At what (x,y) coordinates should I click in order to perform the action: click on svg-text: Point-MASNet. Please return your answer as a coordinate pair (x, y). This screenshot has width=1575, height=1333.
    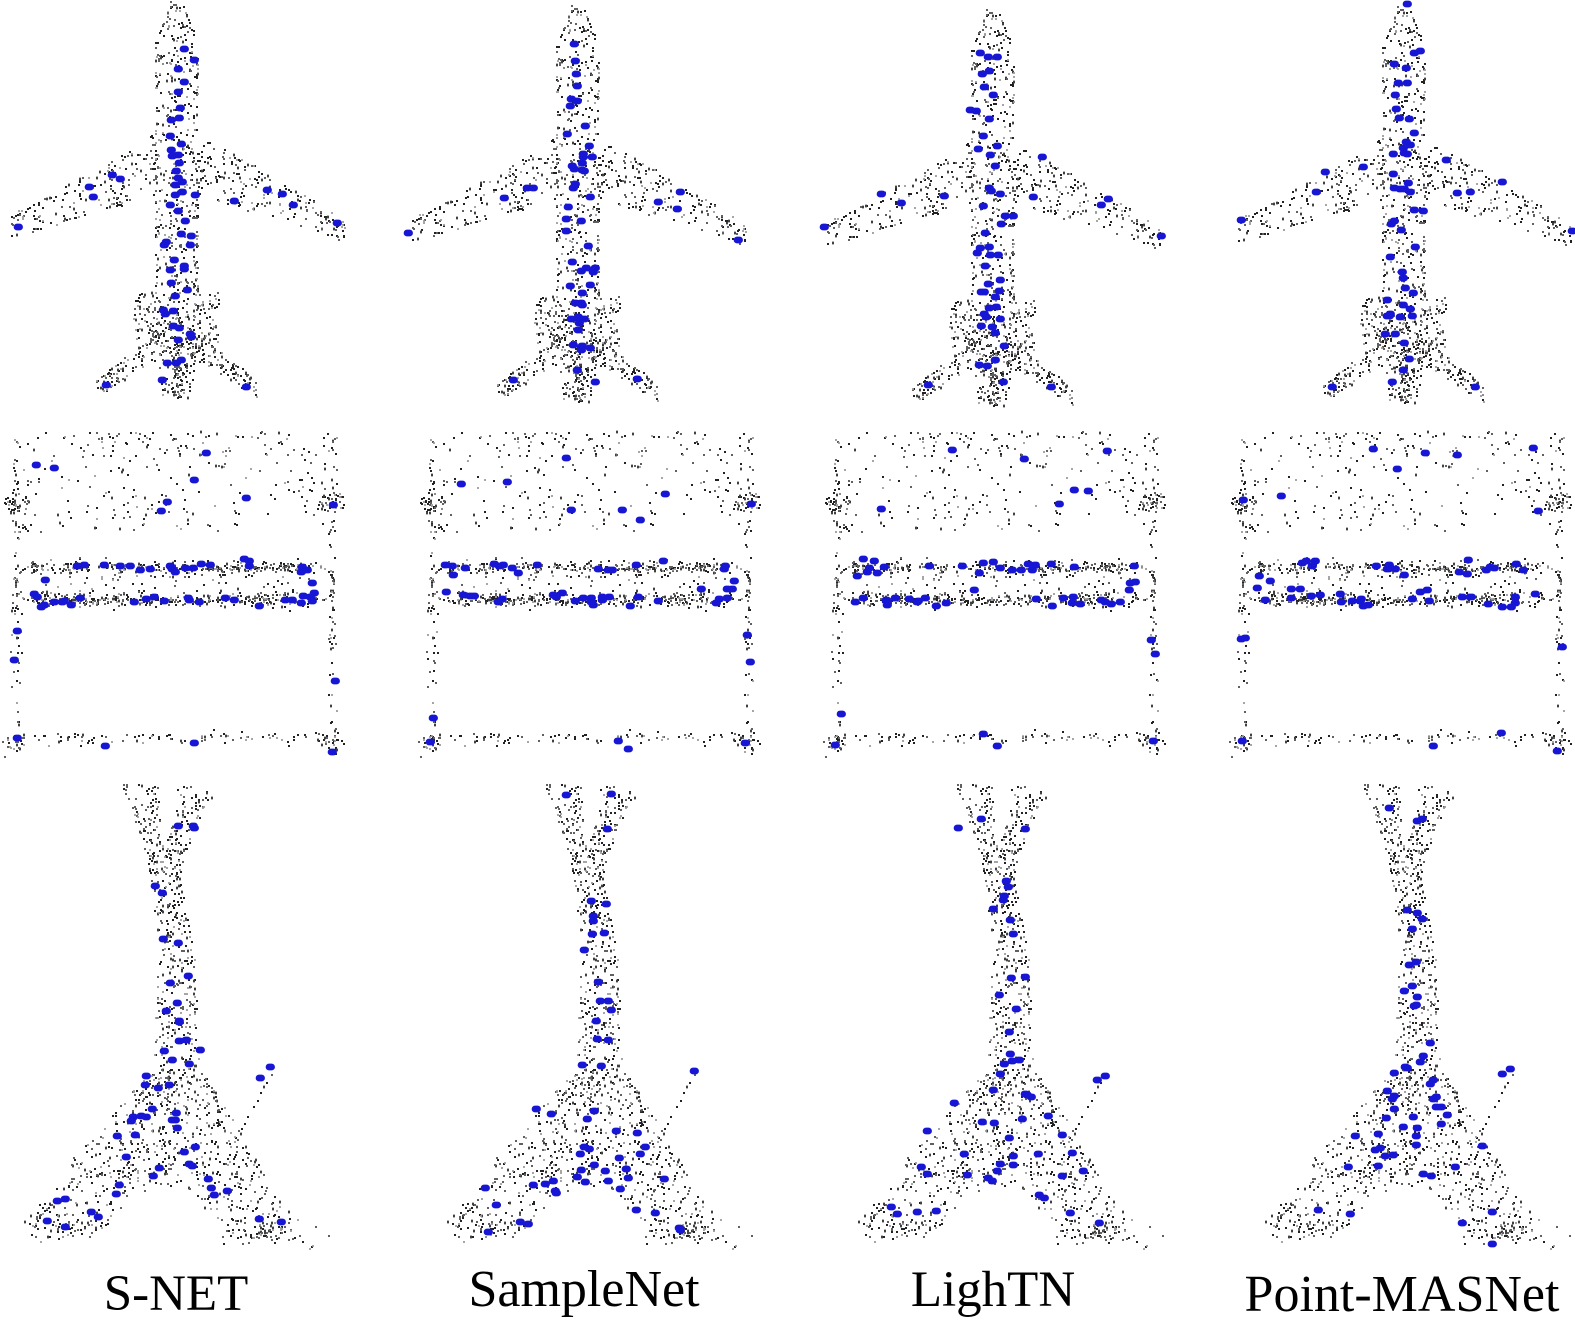
    Looking at the image, I should click on (1402, 1294).